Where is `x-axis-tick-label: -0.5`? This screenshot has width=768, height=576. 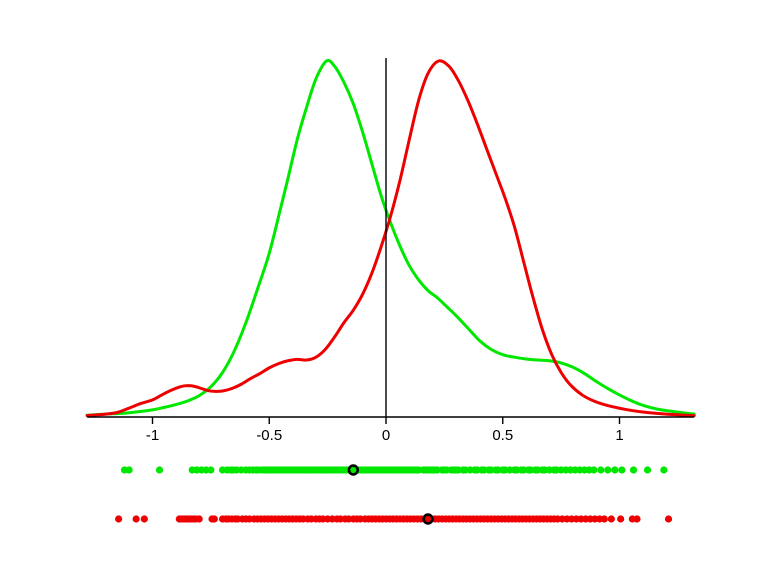
x-axis-tick-label: -0.5 is located at coordinates (269, 435).